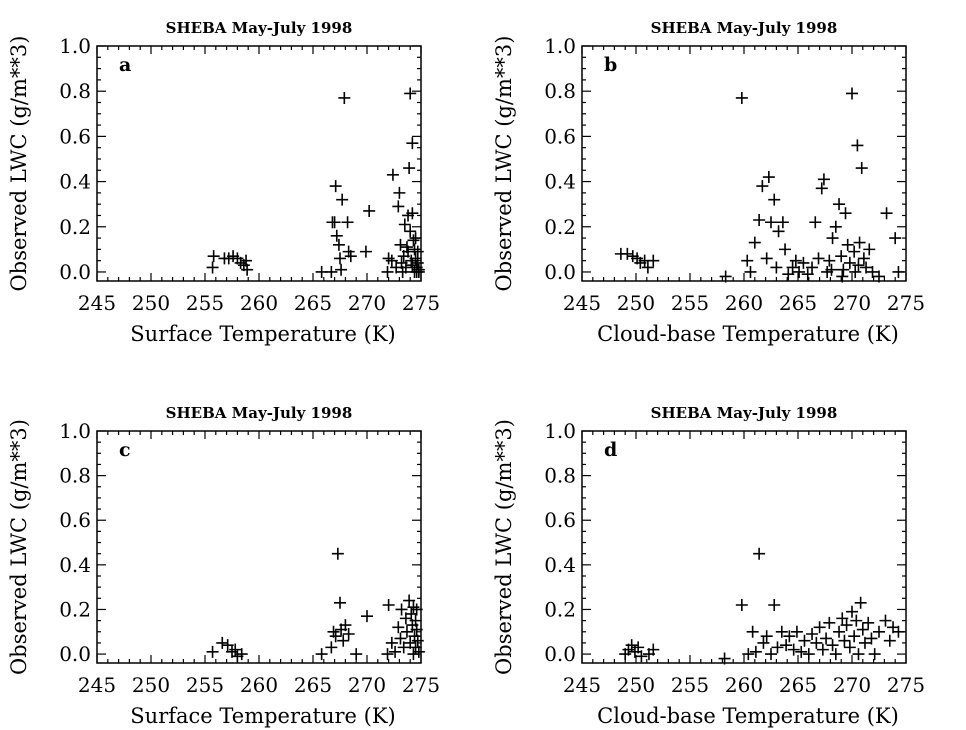 This screenshot has height=730, width=966. Describe the element at coordinates (75, 136) in the screenshot. I see `y-tick-label: 0.6` at that location.